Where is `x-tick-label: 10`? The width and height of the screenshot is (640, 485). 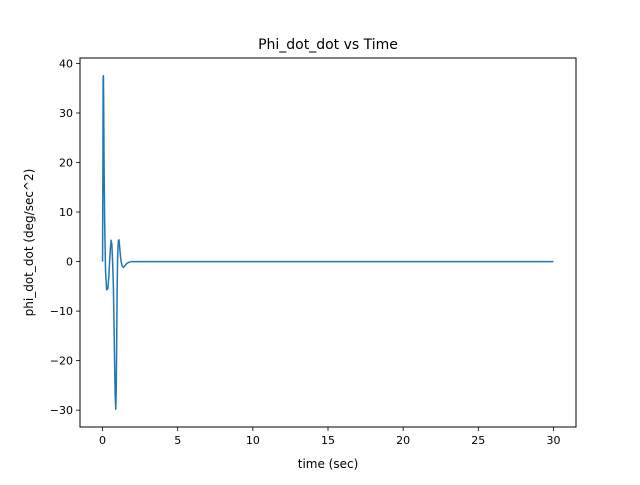
x-tick-label: 10 is located at coordinates (253, 440).